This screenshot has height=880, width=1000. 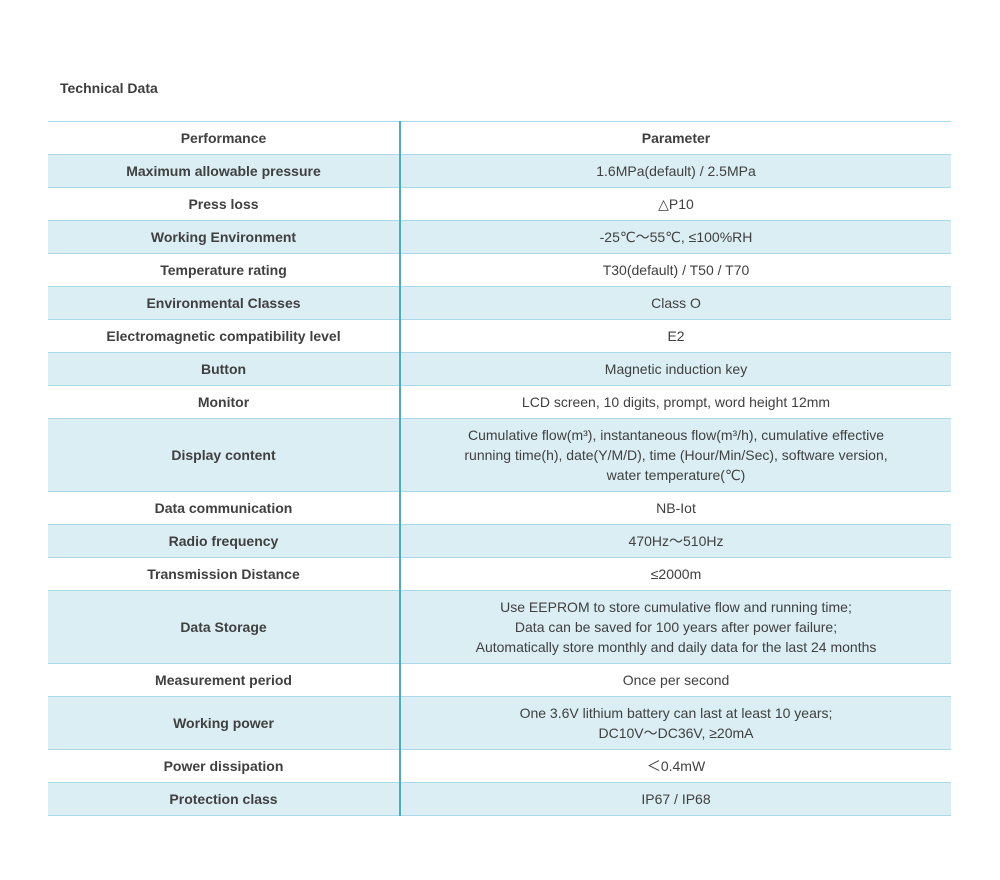 I want to click on performance-column-header: Performance, so click(x=224, y=138).